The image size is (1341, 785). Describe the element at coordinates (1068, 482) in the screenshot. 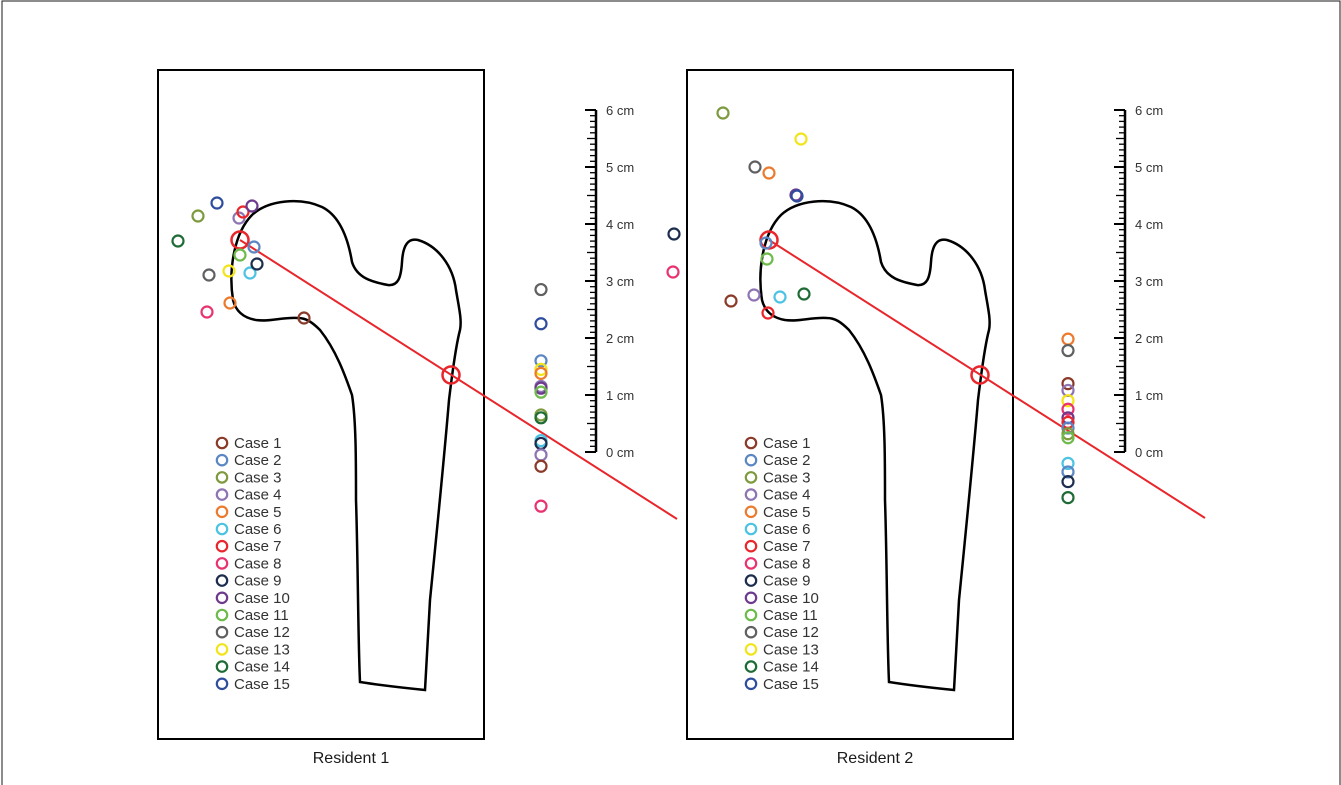

I see `case-9-projection` at that location.